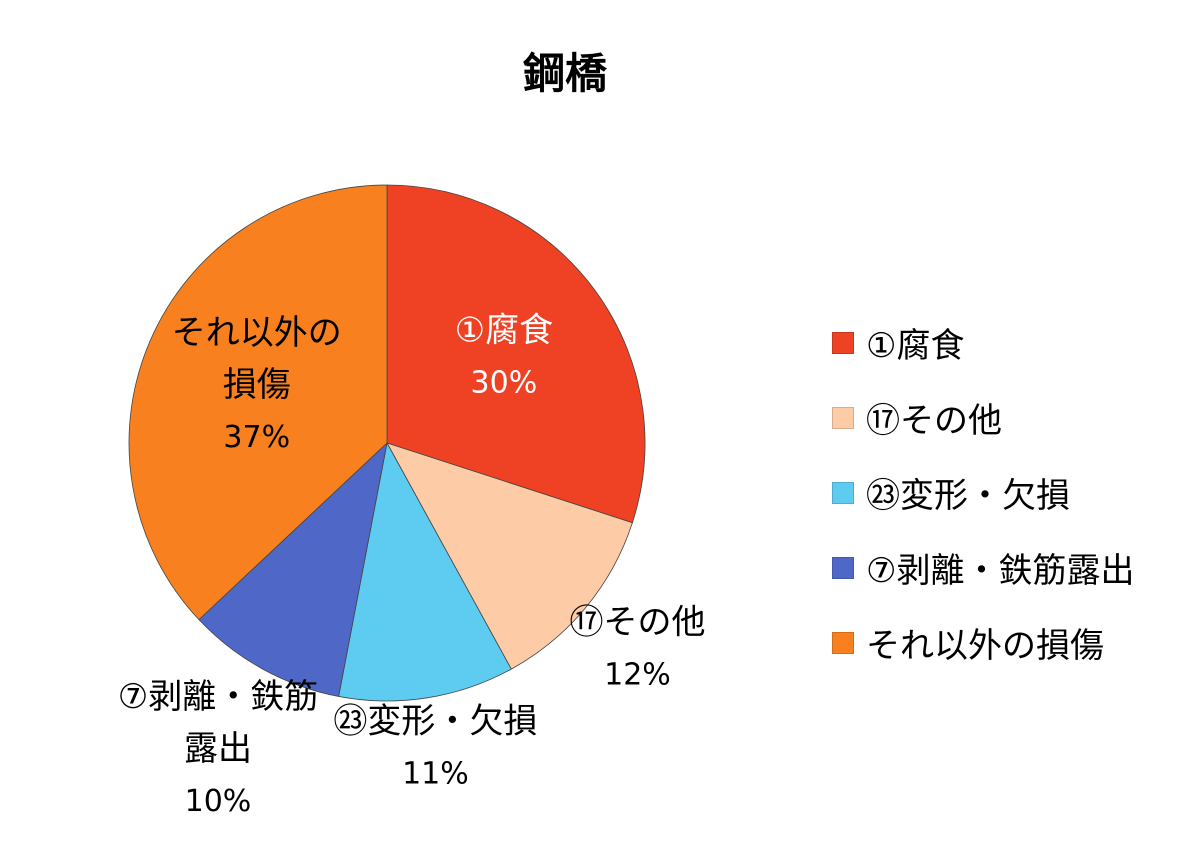 This screenshot has width=1200, height=855. What do you see at coordinates (435, 746) in the screenshot?
I see `data-label-deformation: ㉓変形・欠損 11%` at bounding box center [435, 746].